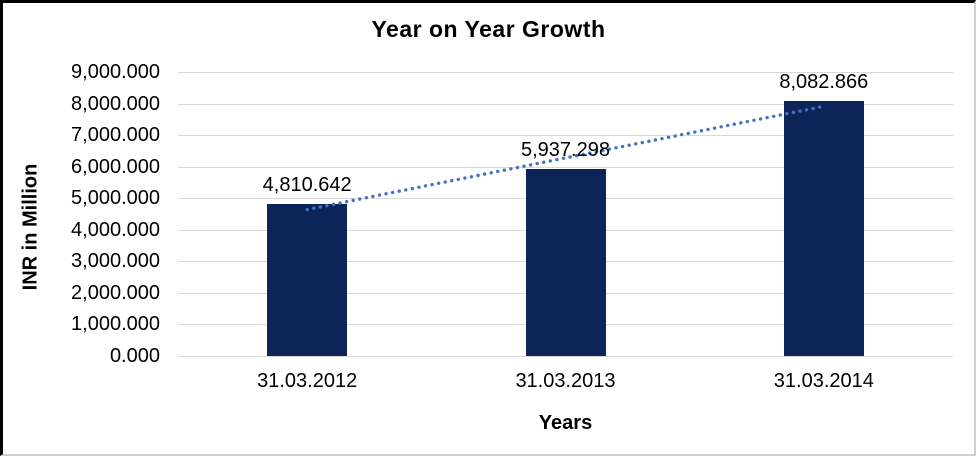  Describe the element at coordinates (565, 381) in the screenshot. I see `x-axis-category-label: 31.03.2013` at that location.